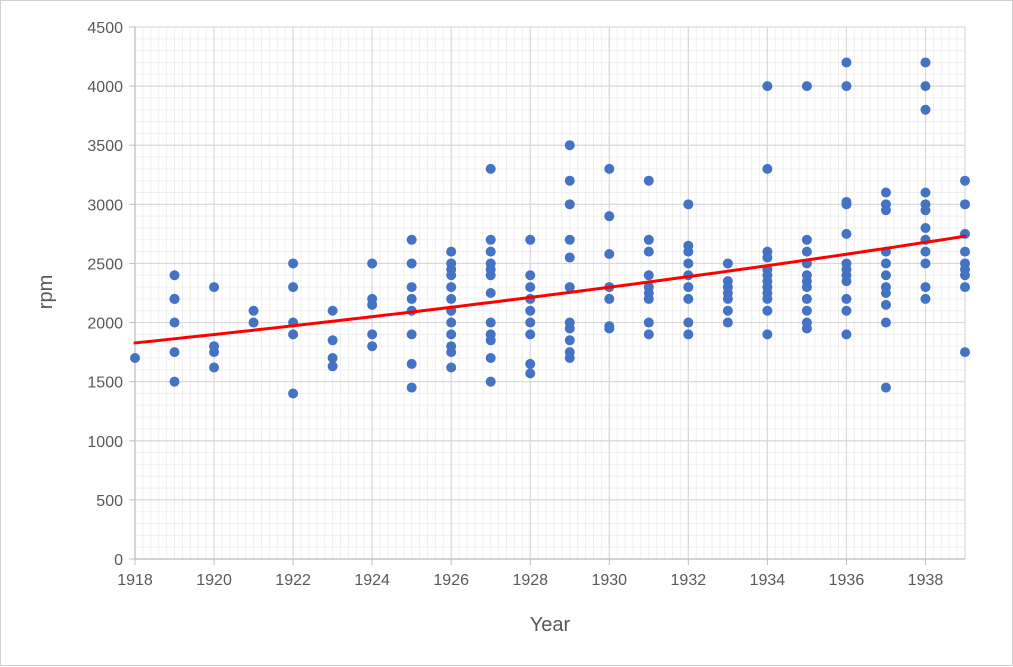  I want to click on x-tick-label: 1922, so click(293, 580).